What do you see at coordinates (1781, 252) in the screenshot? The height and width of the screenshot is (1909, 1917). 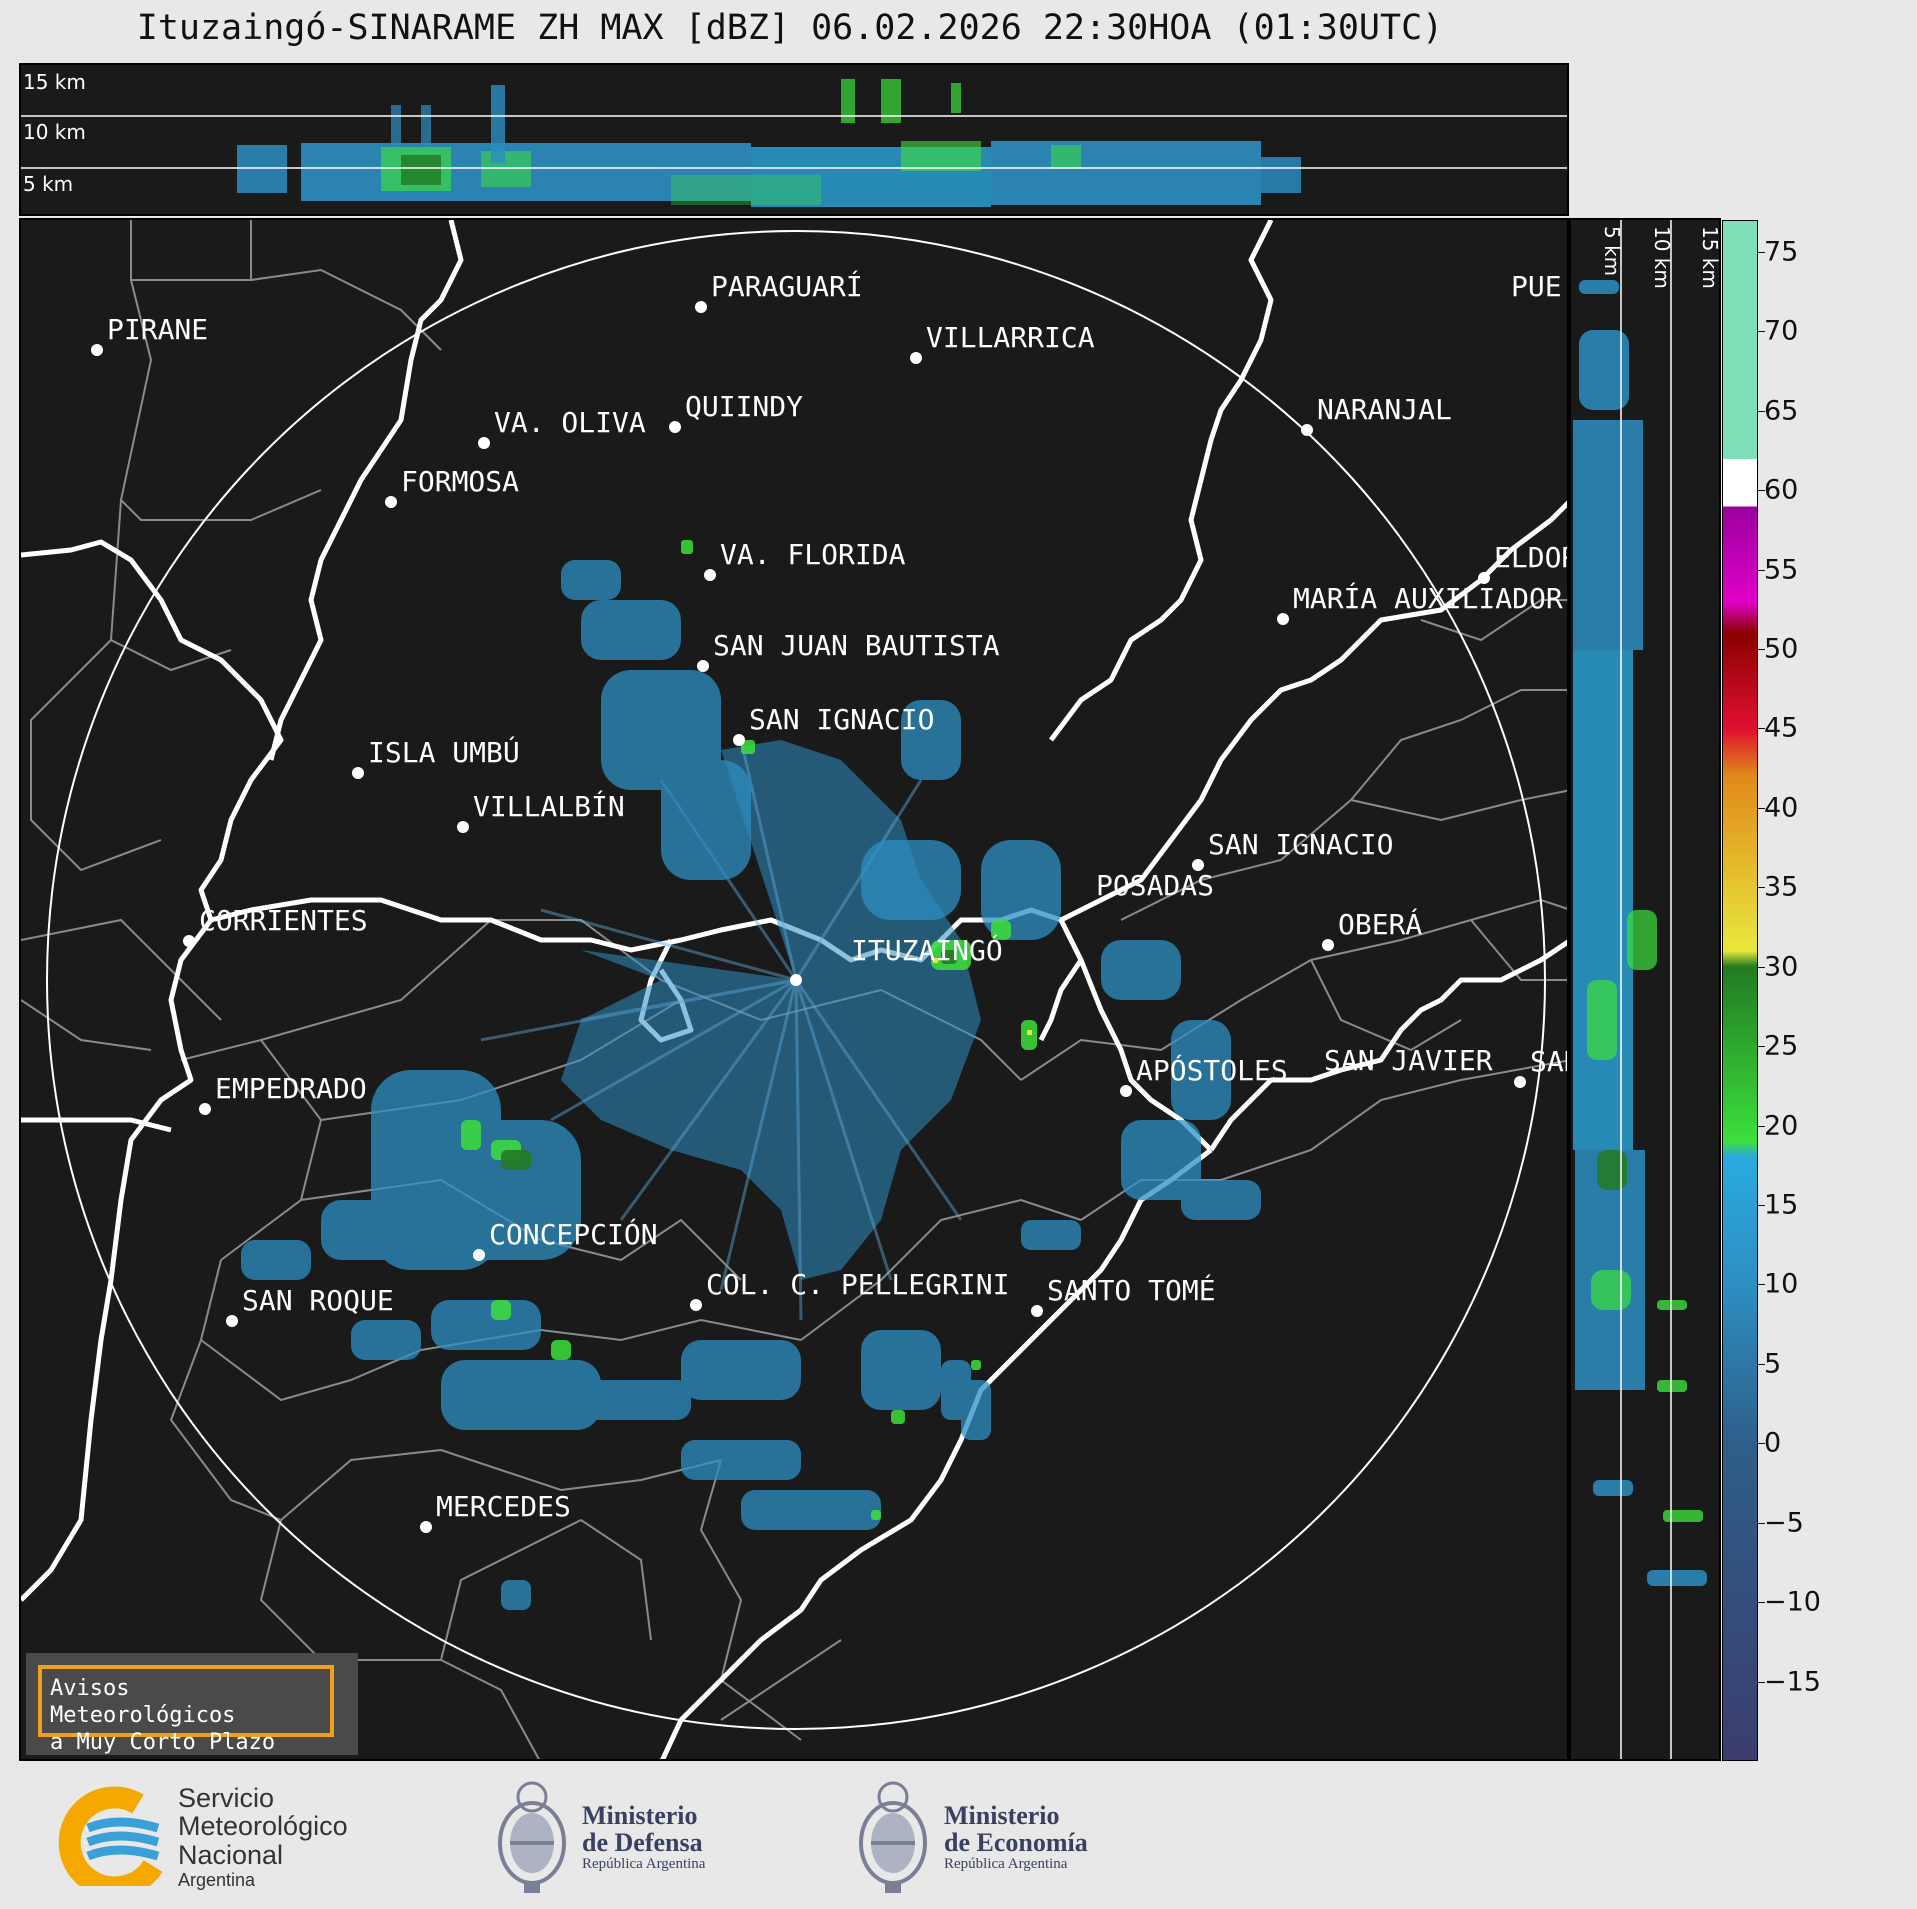 I see `colorbar-tick-label: 75` at bounding box center [1781, 252].